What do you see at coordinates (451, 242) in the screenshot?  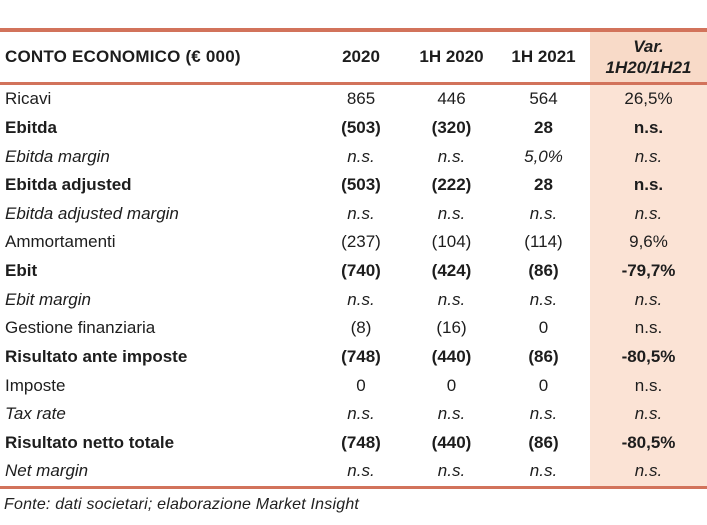 I see `row-value: (104)` at bounding box center [451, 242].